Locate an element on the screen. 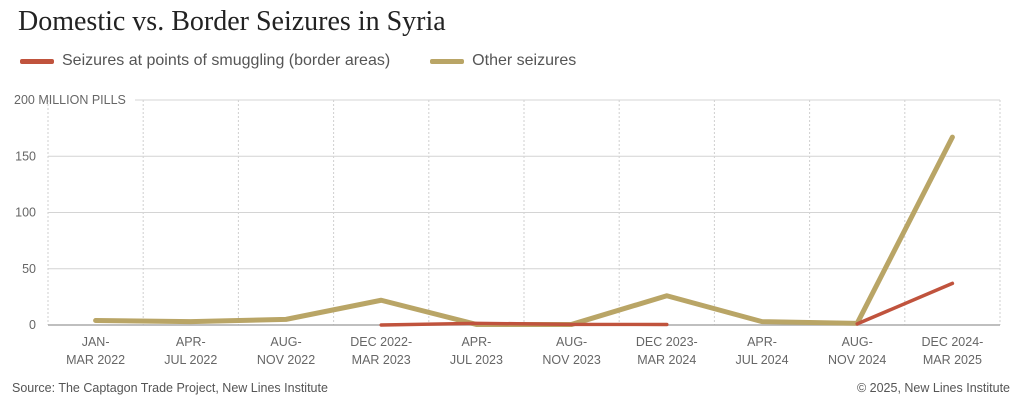 The width and height of the screenshot is (1024, 405). x-tick-label: JUL 2023 is located at coordinates (476, 360).